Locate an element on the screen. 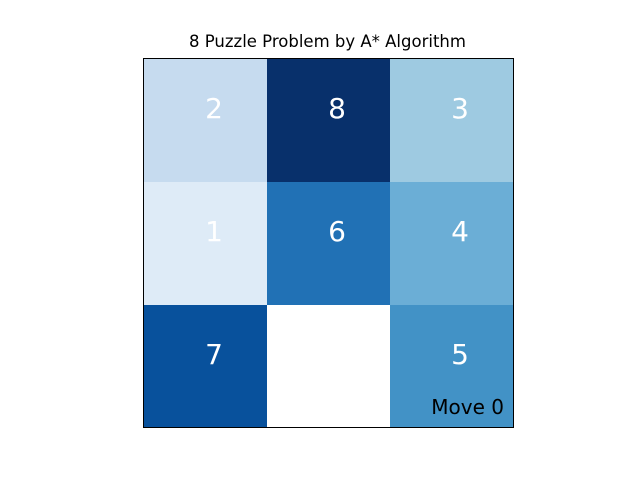  tile-number: 3 is located at coordinates (460, 108).